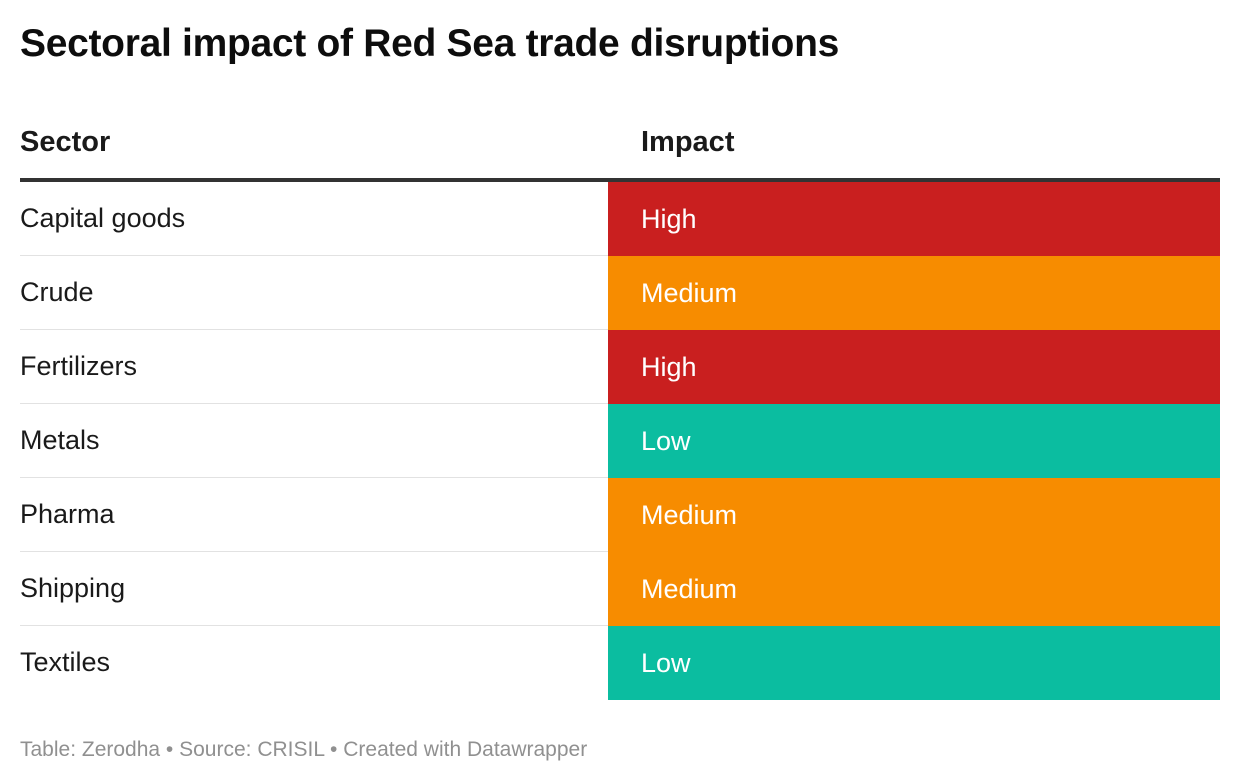  I want to click on sector-cell: Metals, so click(314, 441).